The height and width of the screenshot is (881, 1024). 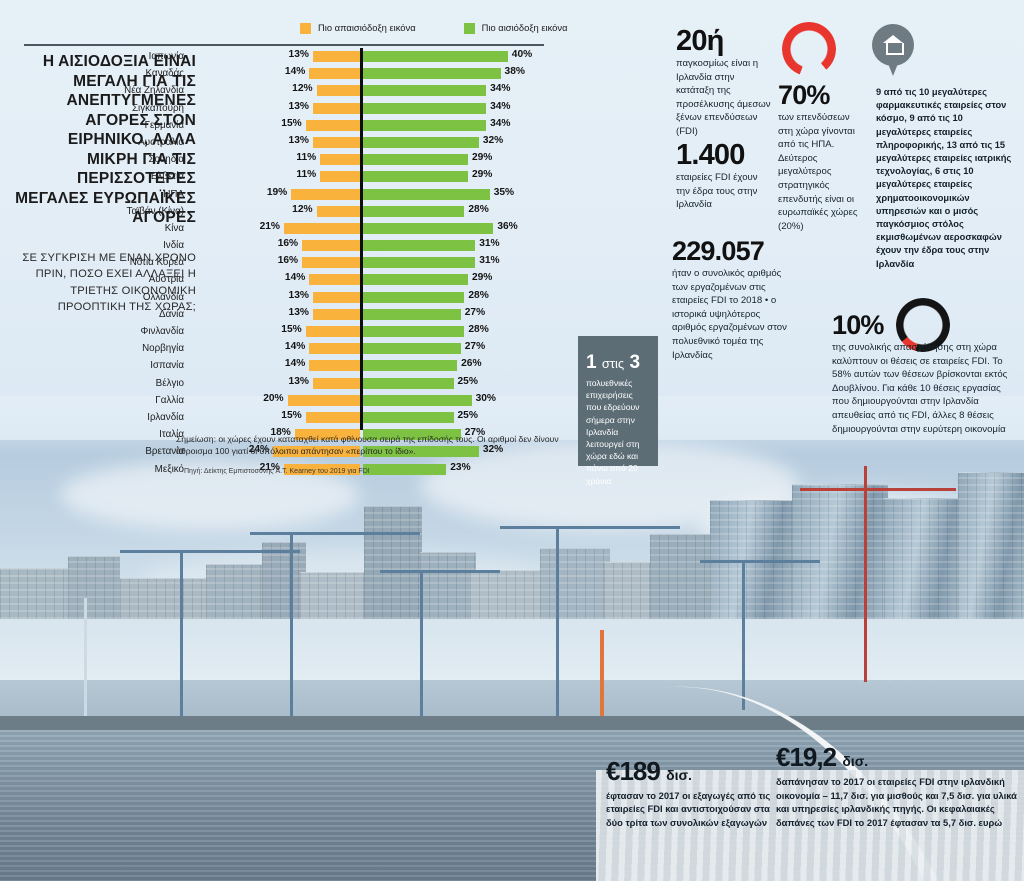 What do you see at coordinates (524, 27) in the screenshot?
I see `legend-label-optimistic: Πιο αισιόδοξη εικόνα` at bounding box center [524, 27].